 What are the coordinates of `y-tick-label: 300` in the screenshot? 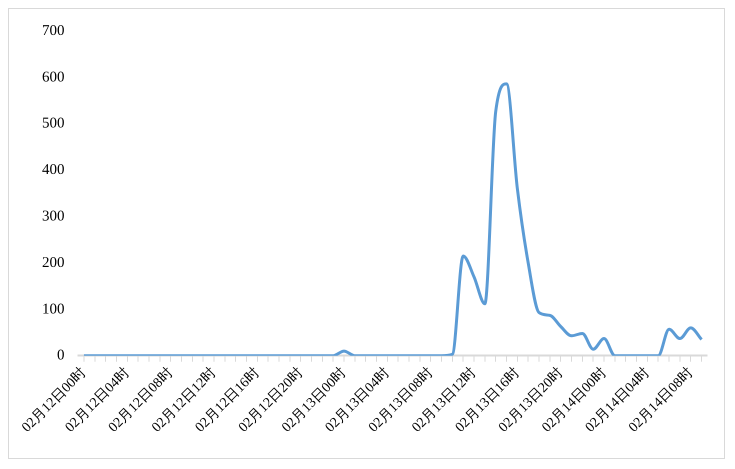 It's located at (53, 216).